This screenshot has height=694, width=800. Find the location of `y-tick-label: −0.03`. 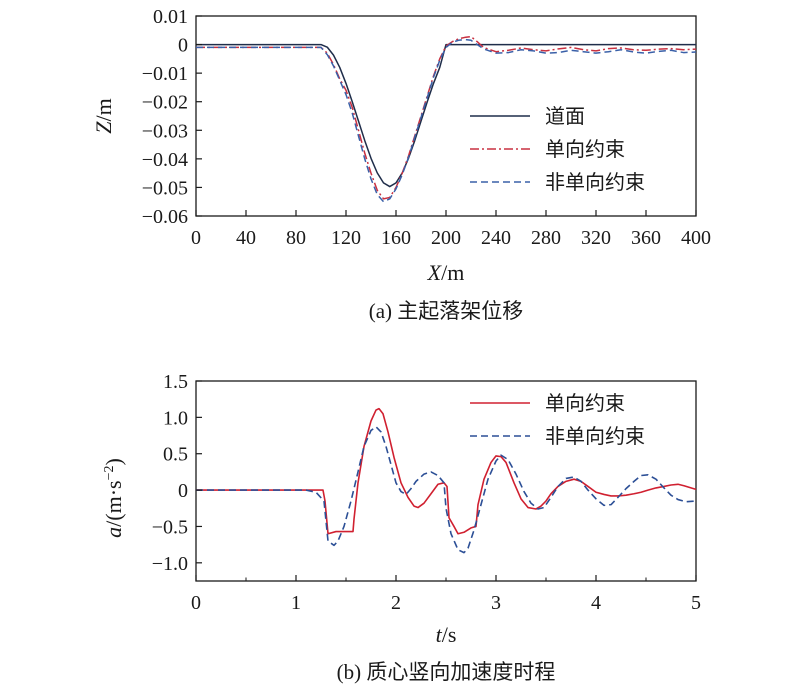

y-tick-label: −0.03 is located at coordinates (165, 131).